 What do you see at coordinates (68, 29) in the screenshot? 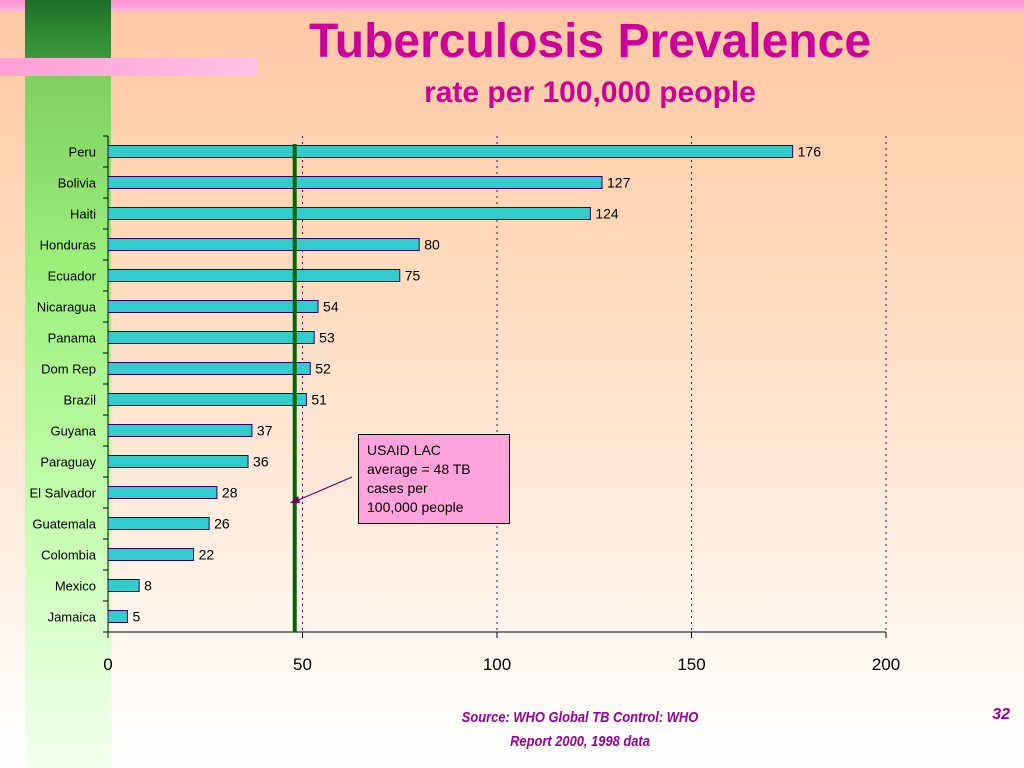
I see `left-green-block` at bounding box center [68, 29].